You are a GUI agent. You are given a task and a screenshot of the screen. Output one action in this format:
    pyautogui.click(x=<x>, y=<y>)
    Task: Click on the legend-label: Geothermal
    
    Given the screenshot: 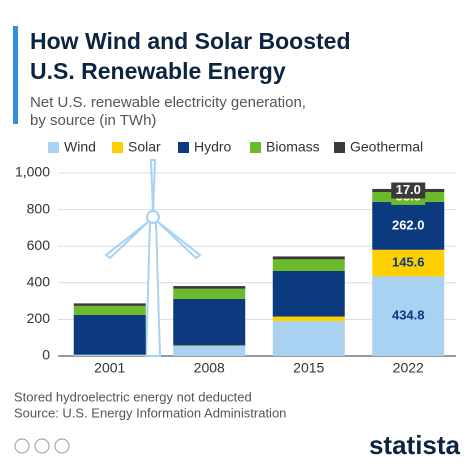 What is the action you would take?
    pyautogui.click(x=386, y=147)
    